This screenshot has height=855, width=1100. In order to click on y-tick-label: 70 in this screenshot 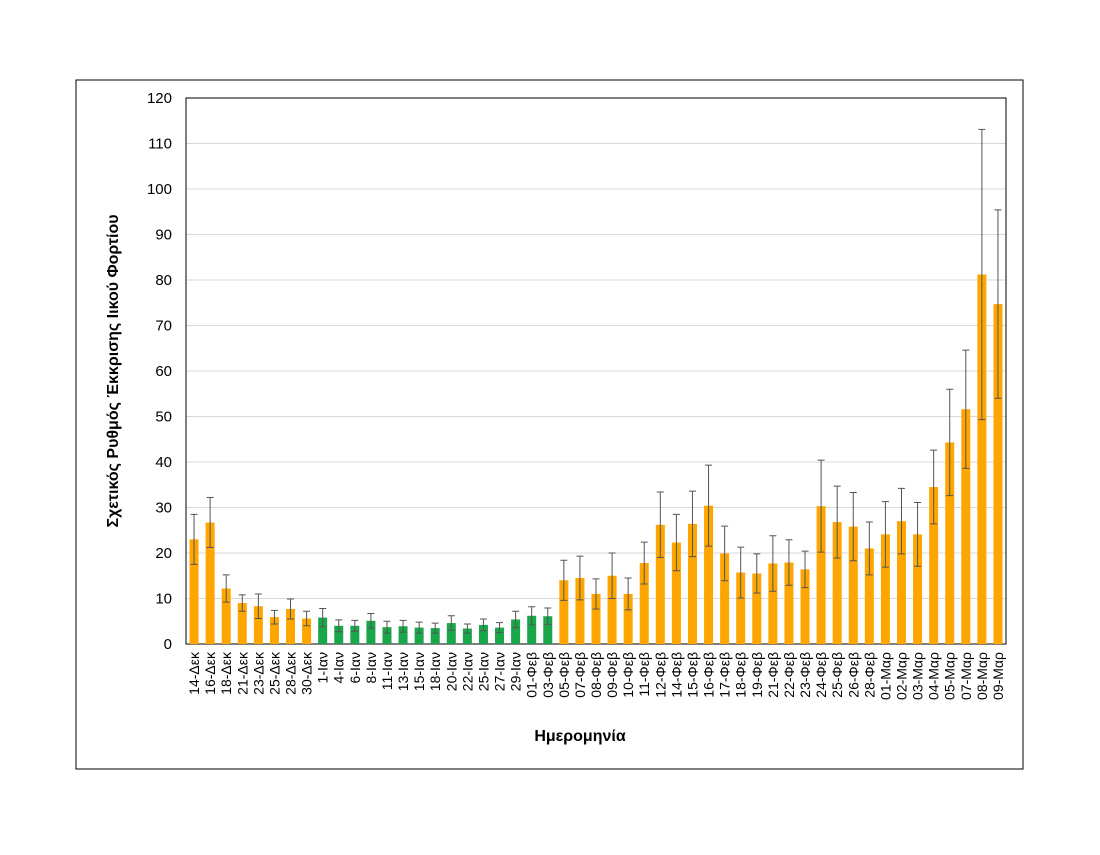, I will do `click(163, 326)`.